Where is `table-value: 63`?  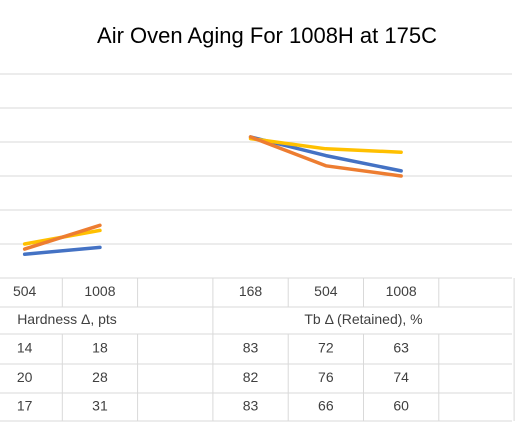
table-value: 63 is located at coordinates (401, 348).